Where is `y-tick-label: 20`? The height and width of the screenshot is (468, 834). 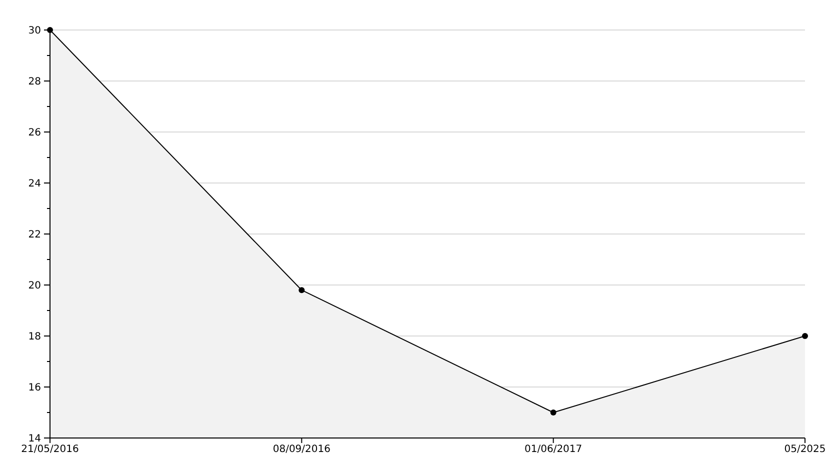
y-tick-label: 20 is located at coordinates (34, 286).